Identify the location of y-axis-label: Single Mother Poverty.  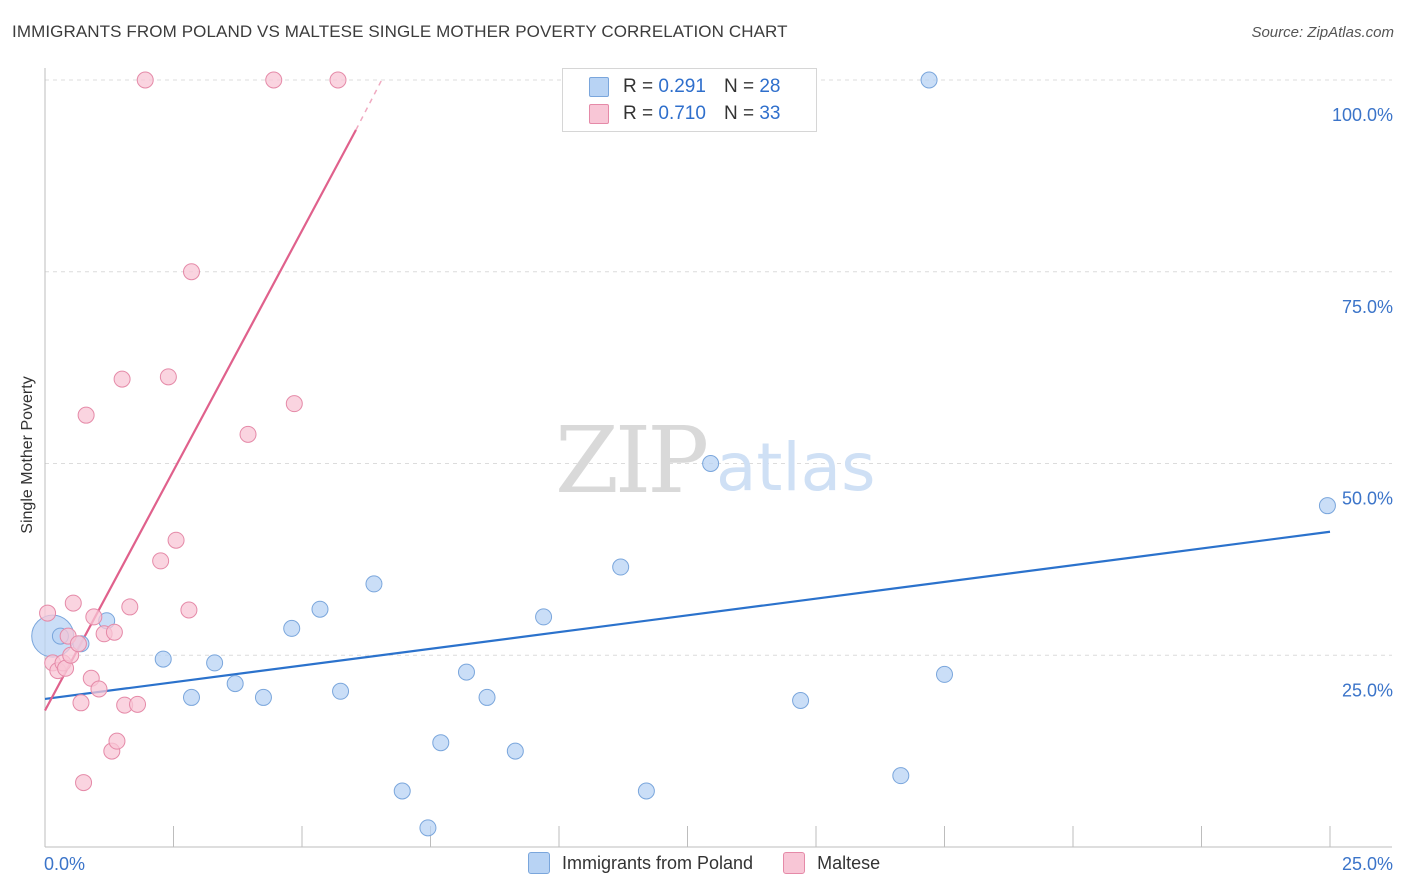
(27, 455).